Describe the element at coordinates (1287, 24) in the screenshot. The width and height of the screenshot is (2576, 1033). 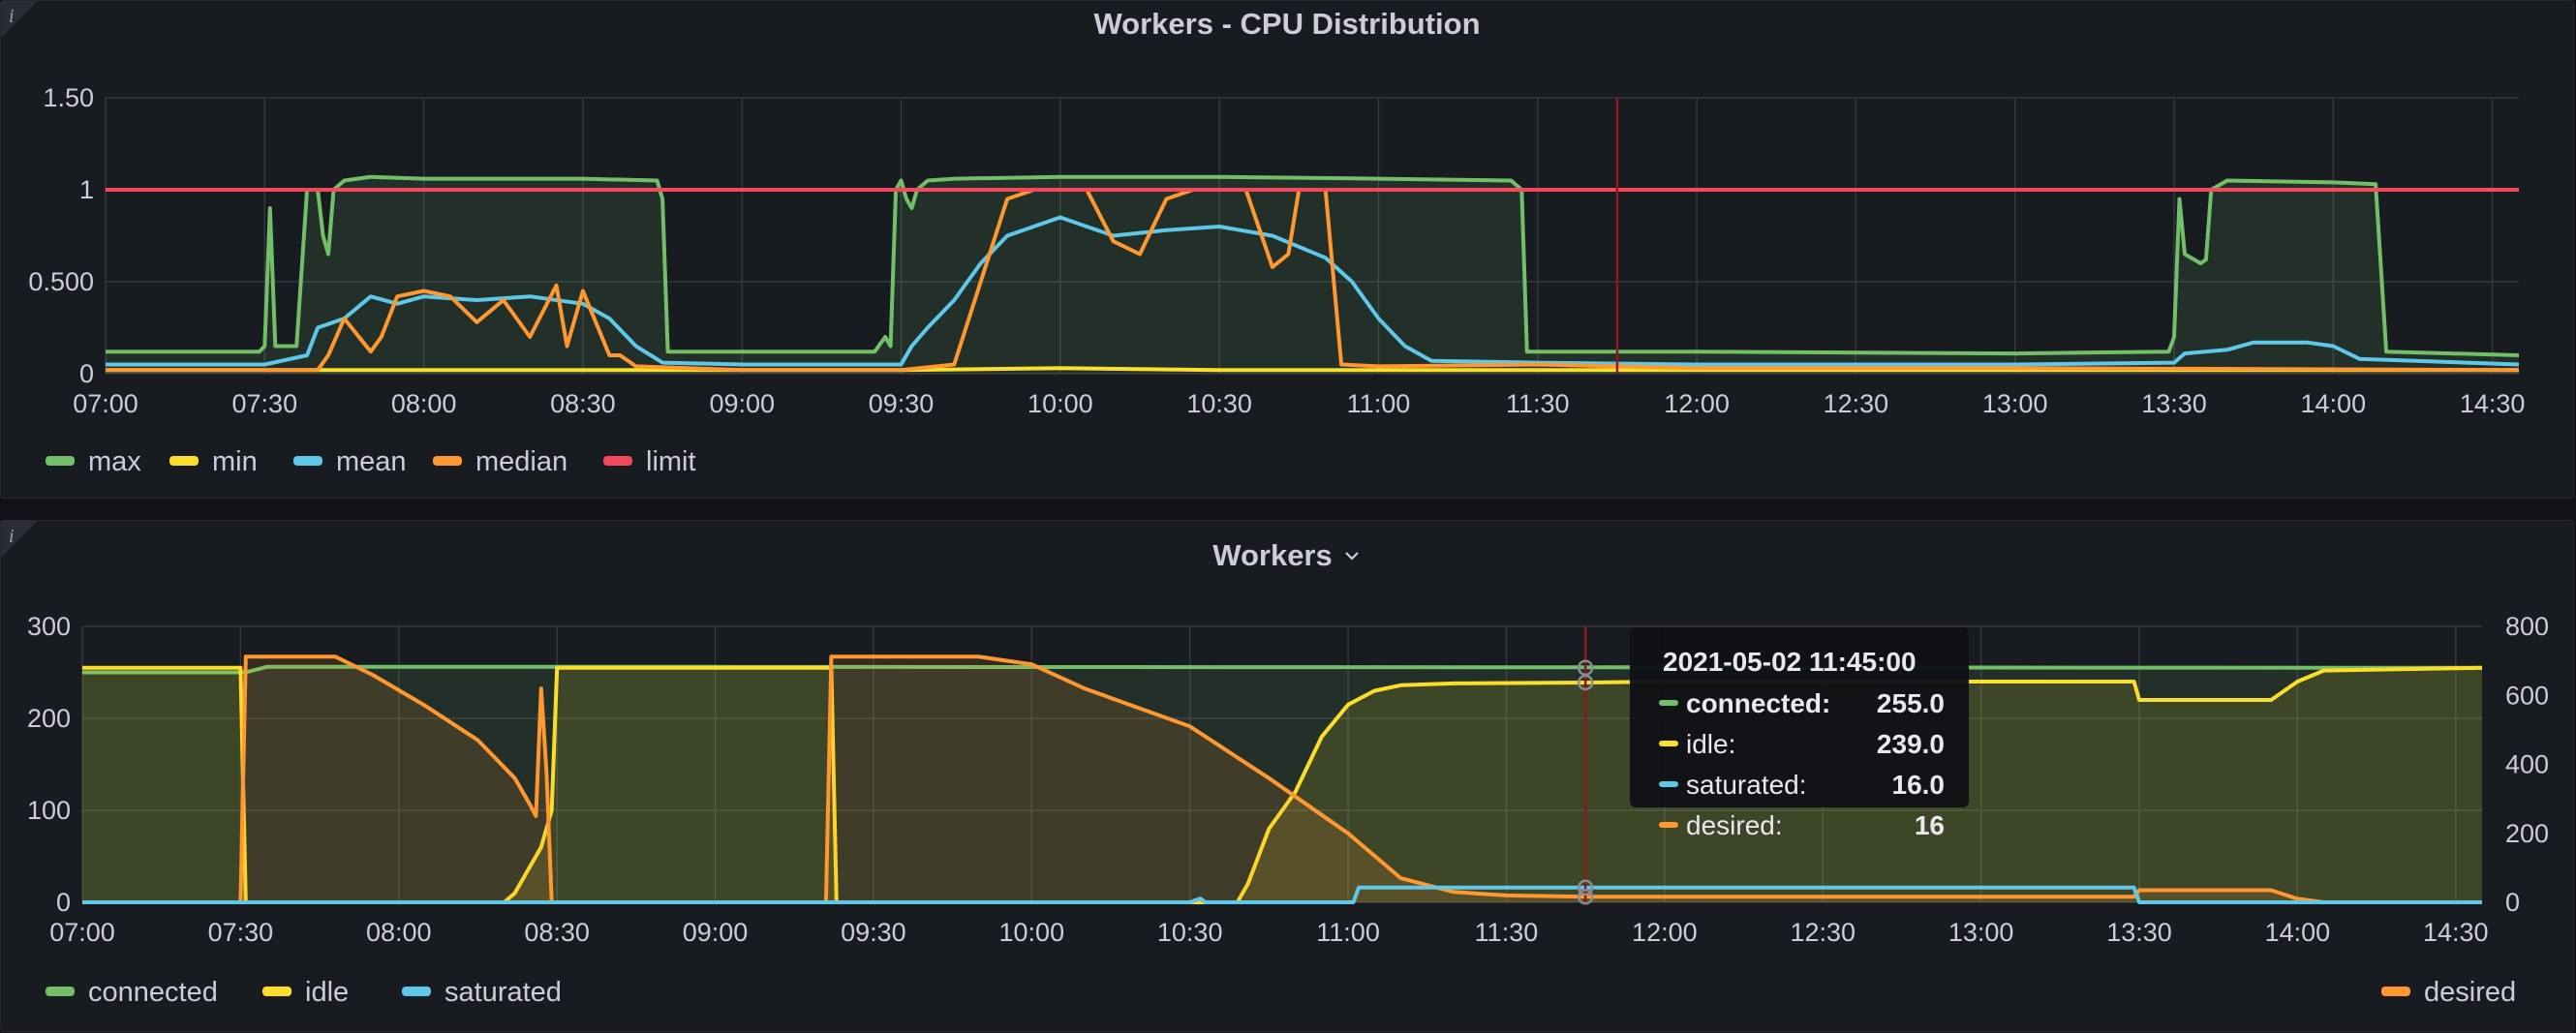
I see `panel-title: Workers - CPU Distribution` at that location.